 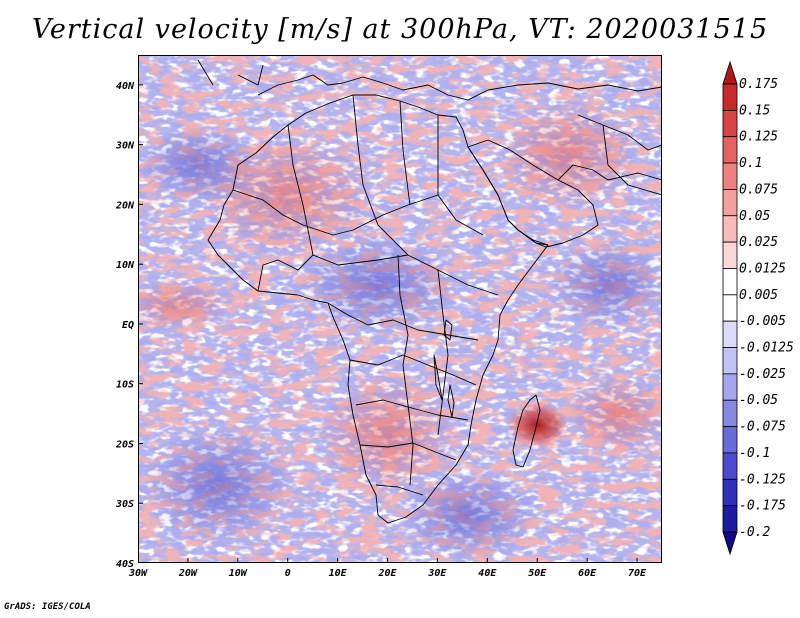 I want to click on colorbar-level-label: -0.0125, so click(x=766, y=348).